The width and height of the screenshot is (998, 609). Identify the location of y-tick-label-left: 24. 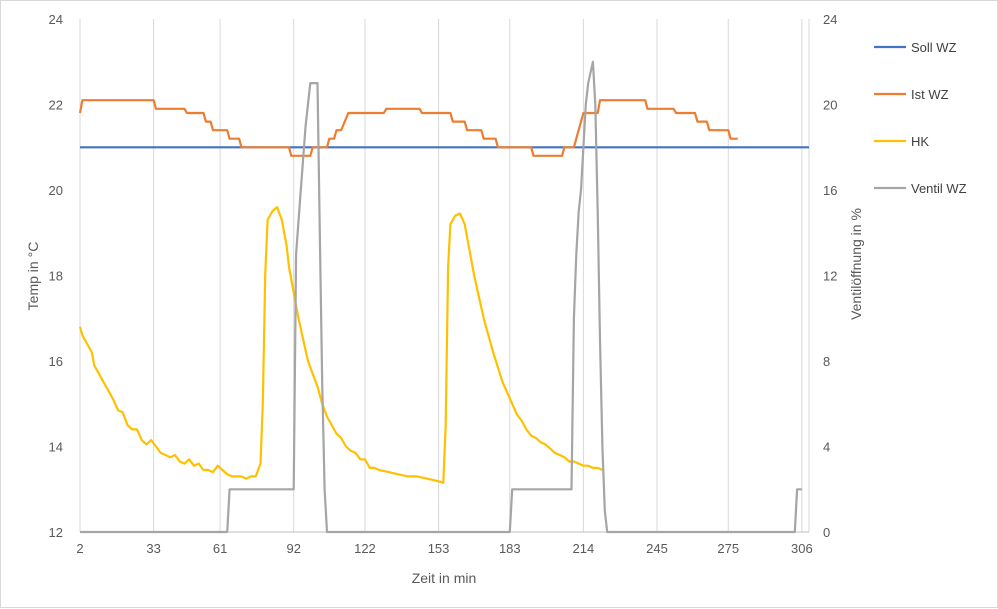
(56, 19).